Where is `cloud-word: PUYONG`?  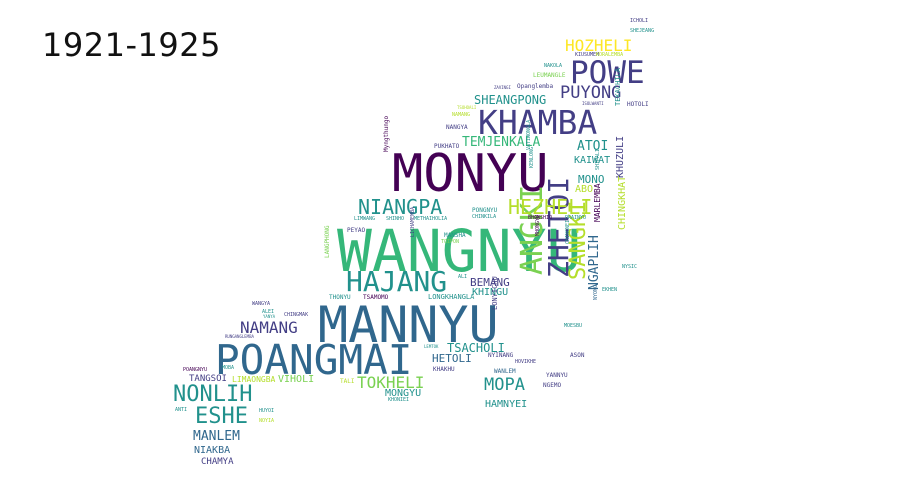
cloud-word: PUYONG is located at coordinates (591, 93).